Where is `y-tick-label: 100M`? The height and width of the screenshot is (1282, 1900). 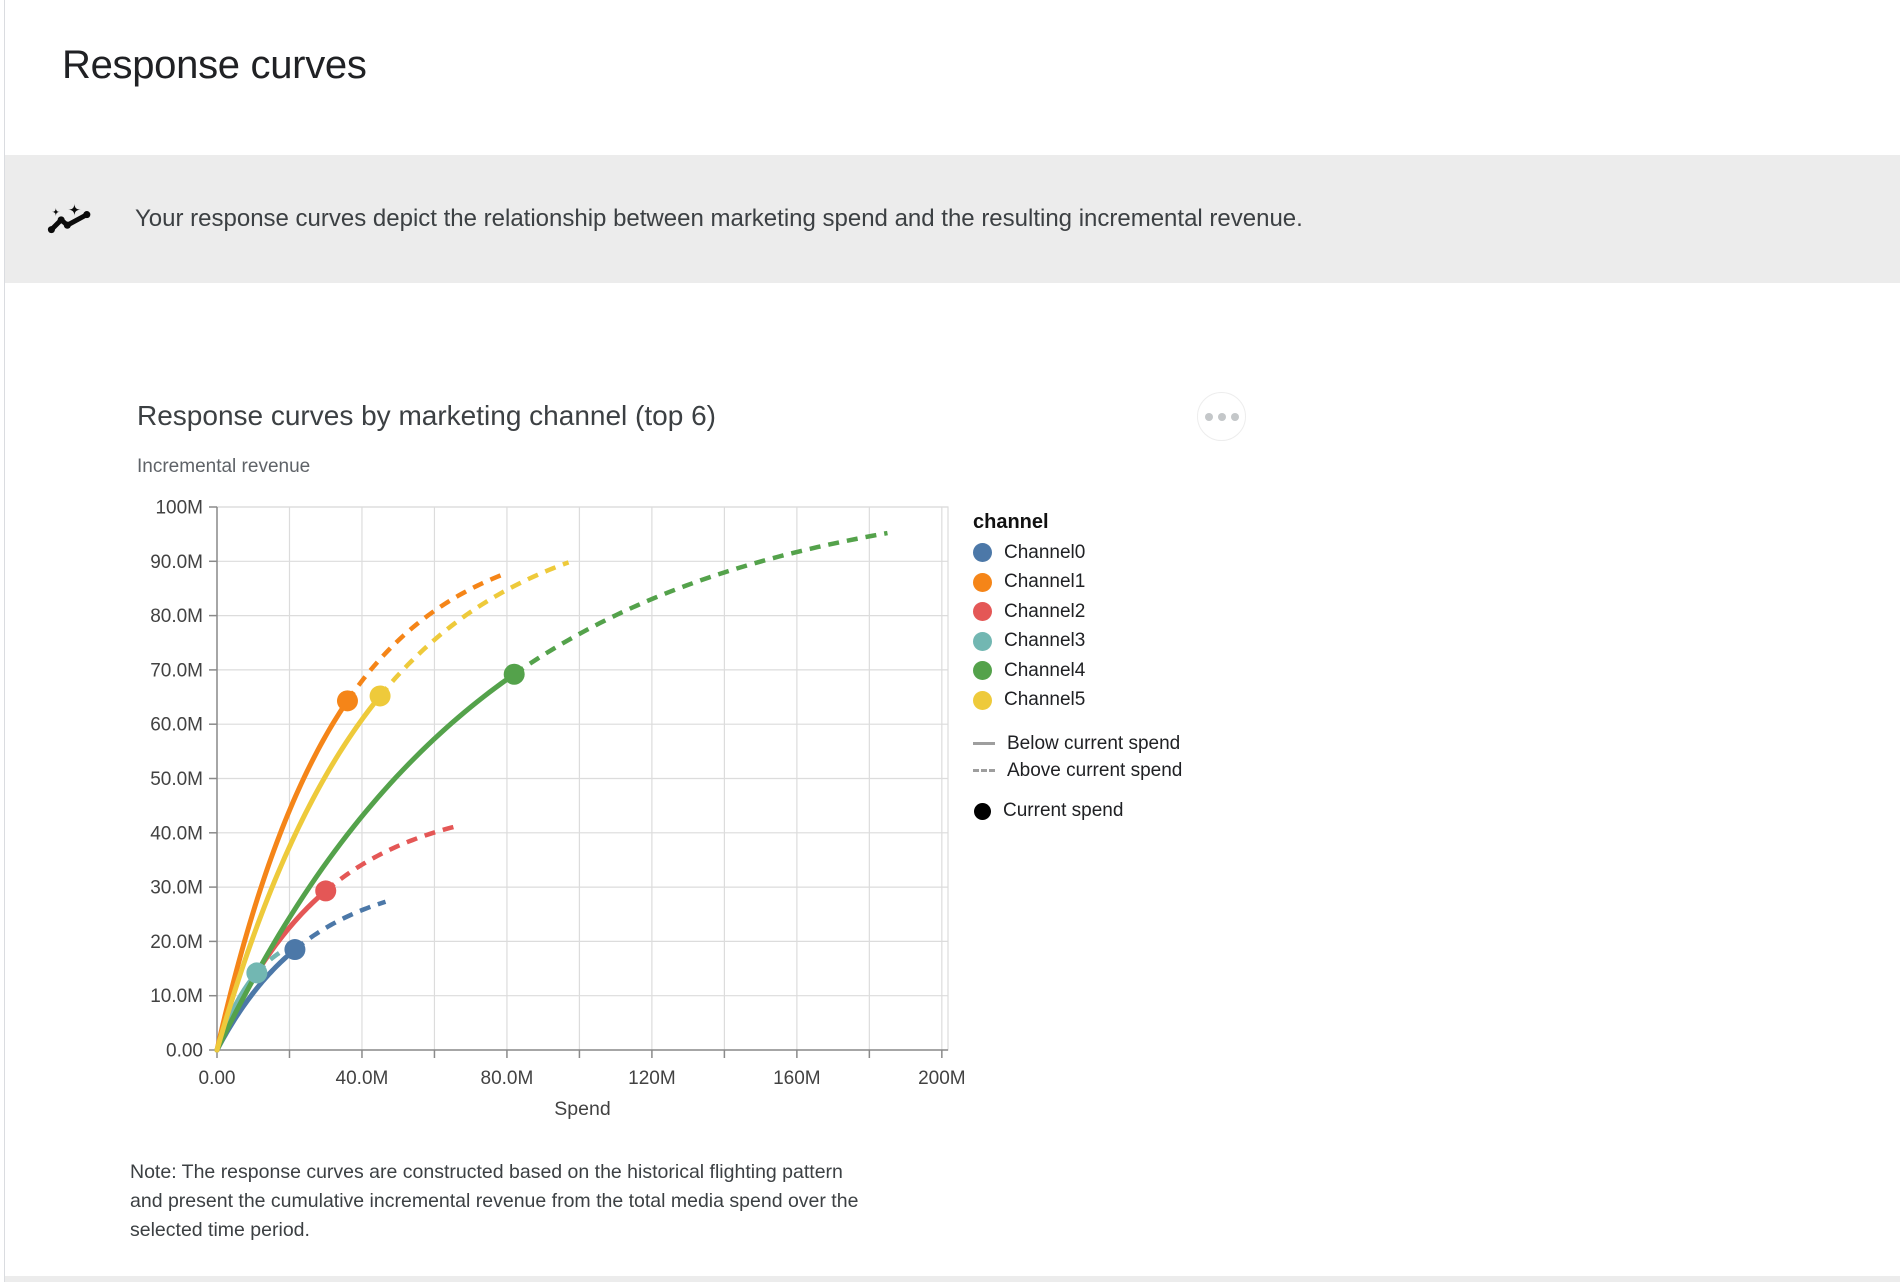
y-tick-label: 100M is located at coordinates (179, 508).